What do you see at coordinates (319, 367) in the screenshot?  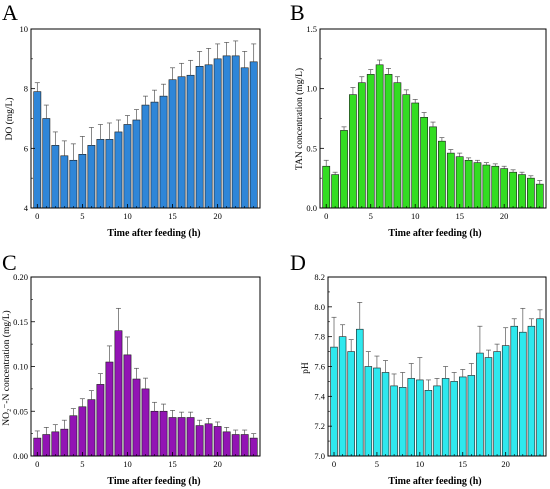 I see `y-tick-label: 7.6` at bounding box center [319, 367].